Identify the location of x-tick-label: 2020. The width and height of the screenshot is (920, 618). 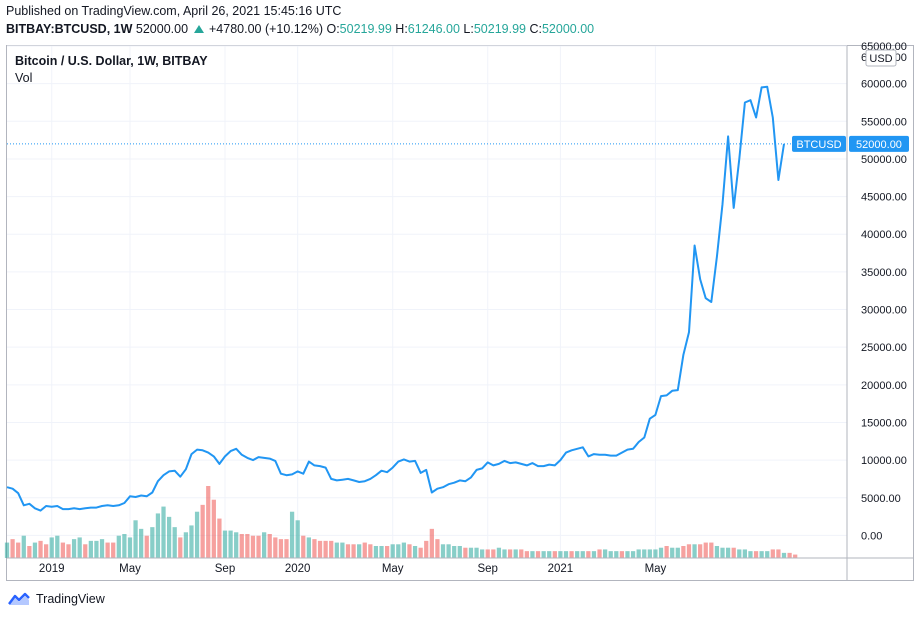
(298, 569).